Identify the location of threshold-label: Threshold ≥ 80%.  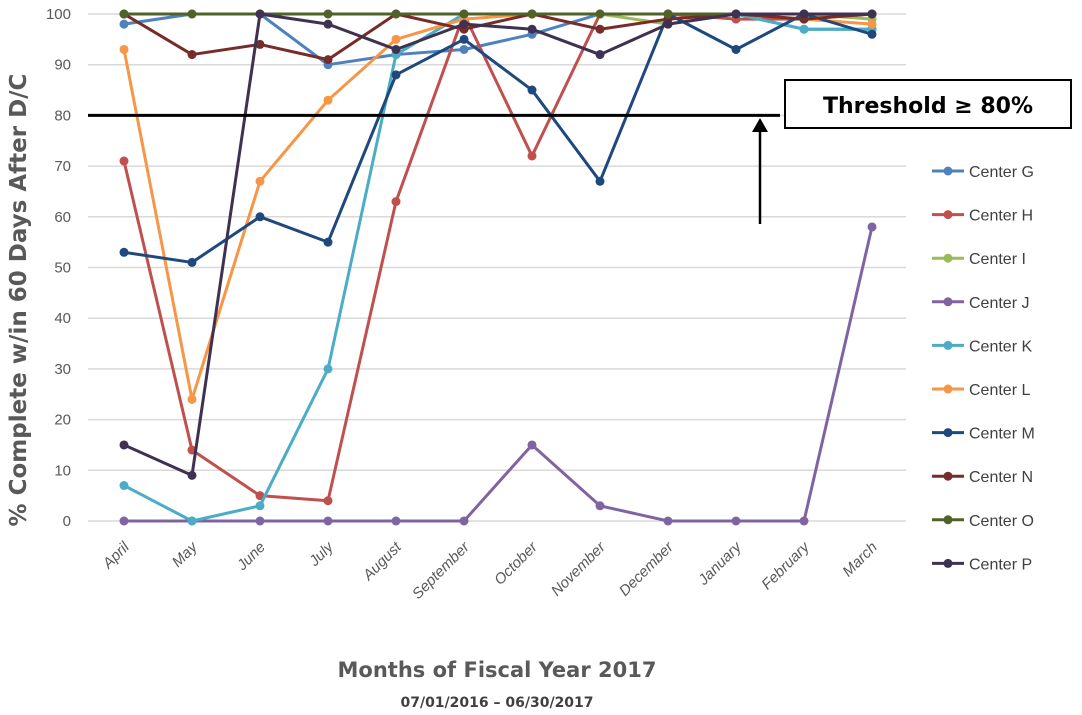
(928, 106).